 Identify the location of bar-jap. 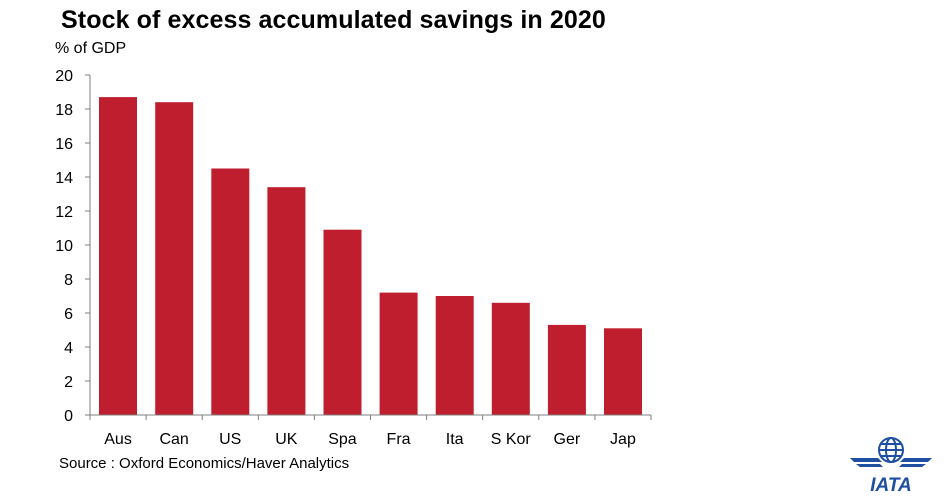
(623, 371).